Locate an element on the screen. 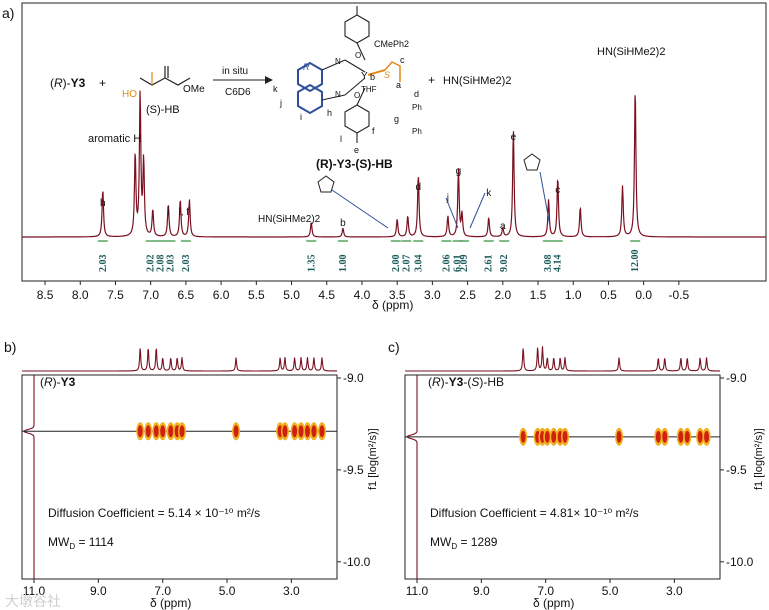 Image resolution: width=769 pixels, height=610 pixels. y-tick-label: -9.0 is located at coordinates (353, 378).